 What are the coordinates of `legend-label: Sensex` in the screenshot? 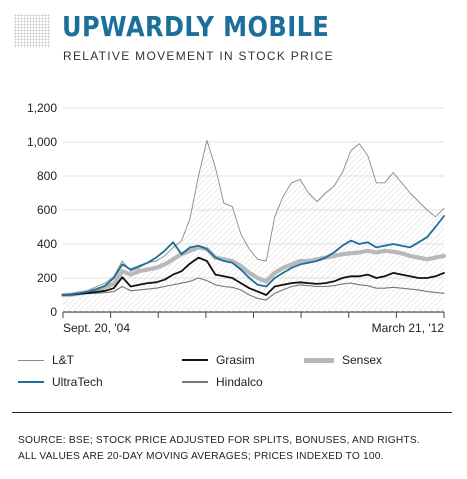 It's located at (362, 360).